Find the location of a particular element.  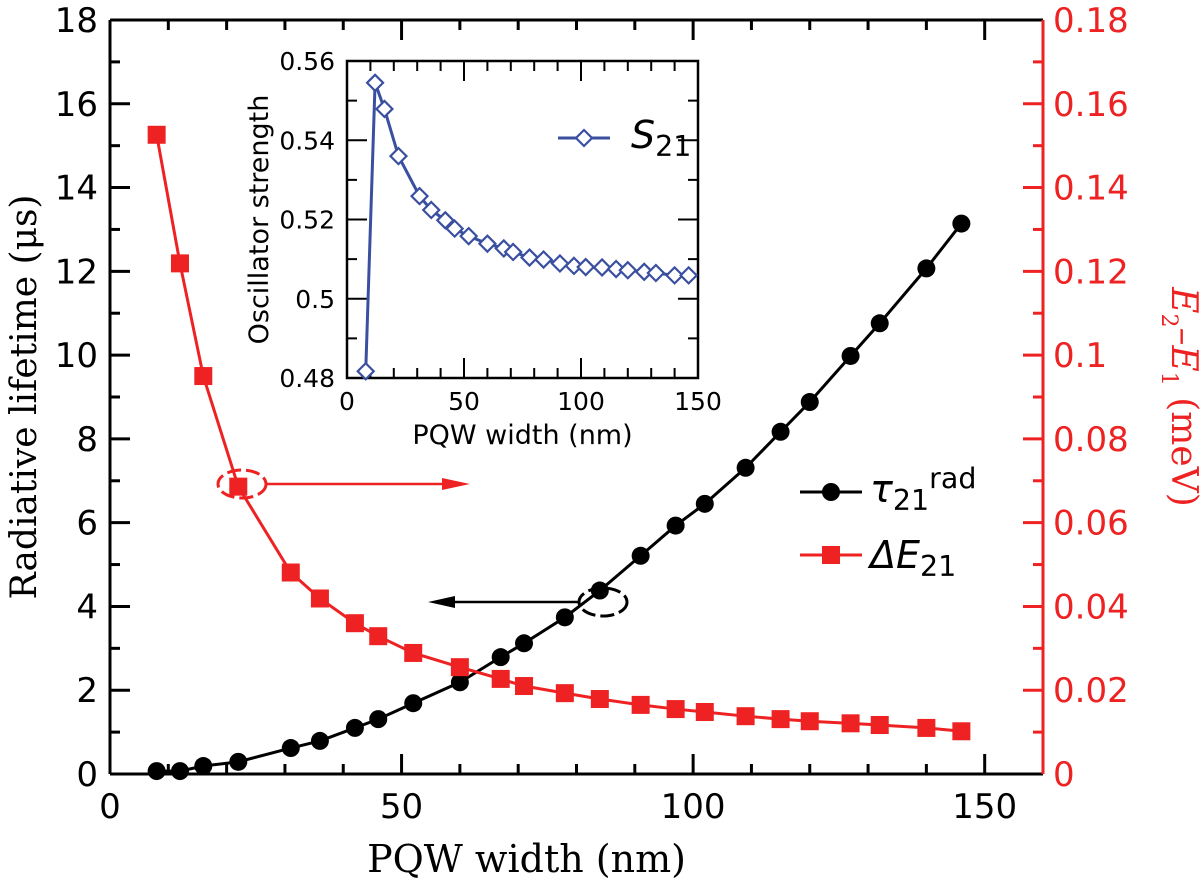

inset-x-axis-label: PQW width (nm) is located at coordinates (522, 435).